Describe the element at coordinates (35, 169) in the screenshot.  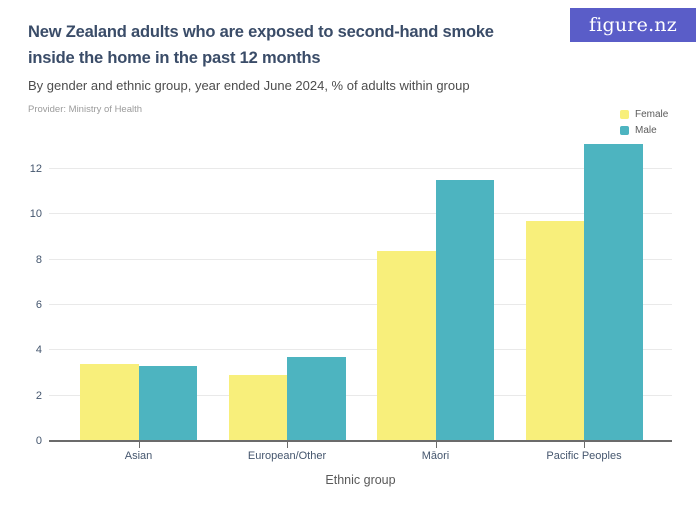
I see `y-axis-label-12: 12` at that location.